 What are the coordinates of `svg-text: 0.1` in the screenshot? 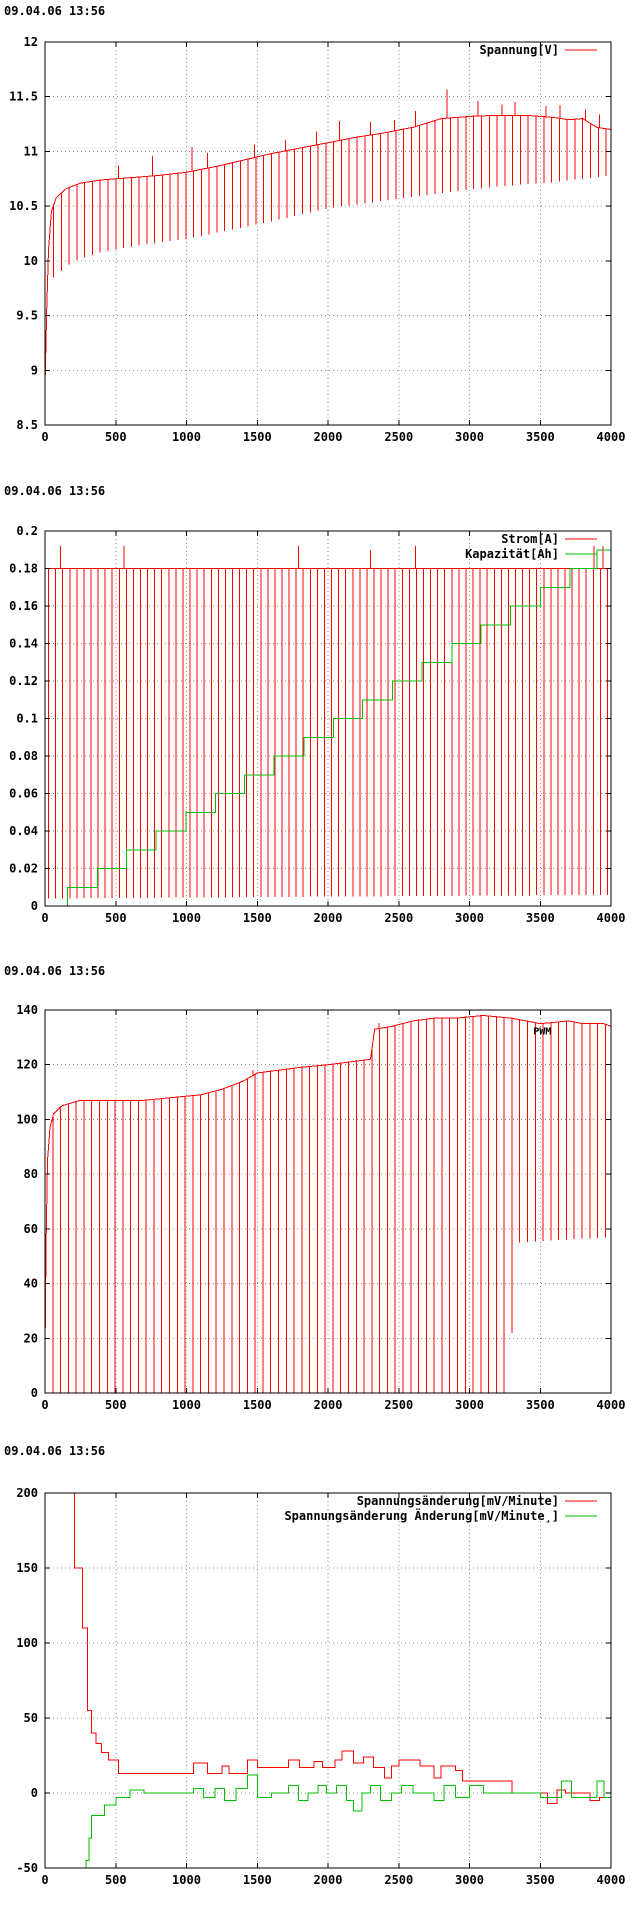 It's located at (27, 719).